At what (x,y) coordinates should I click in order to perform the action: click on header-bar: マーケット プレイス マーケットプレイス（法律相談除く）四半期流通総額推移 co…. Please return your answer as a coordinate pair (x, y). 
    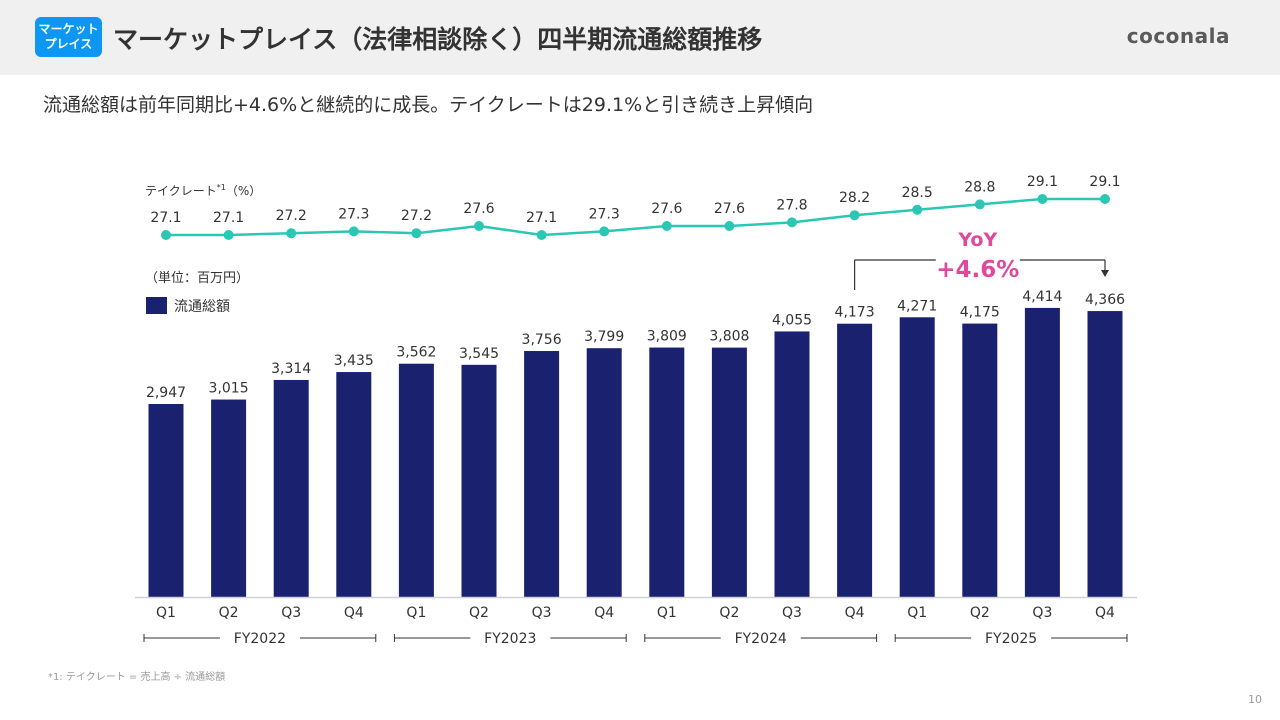
    Looking at the image, I should click on (640, 37).